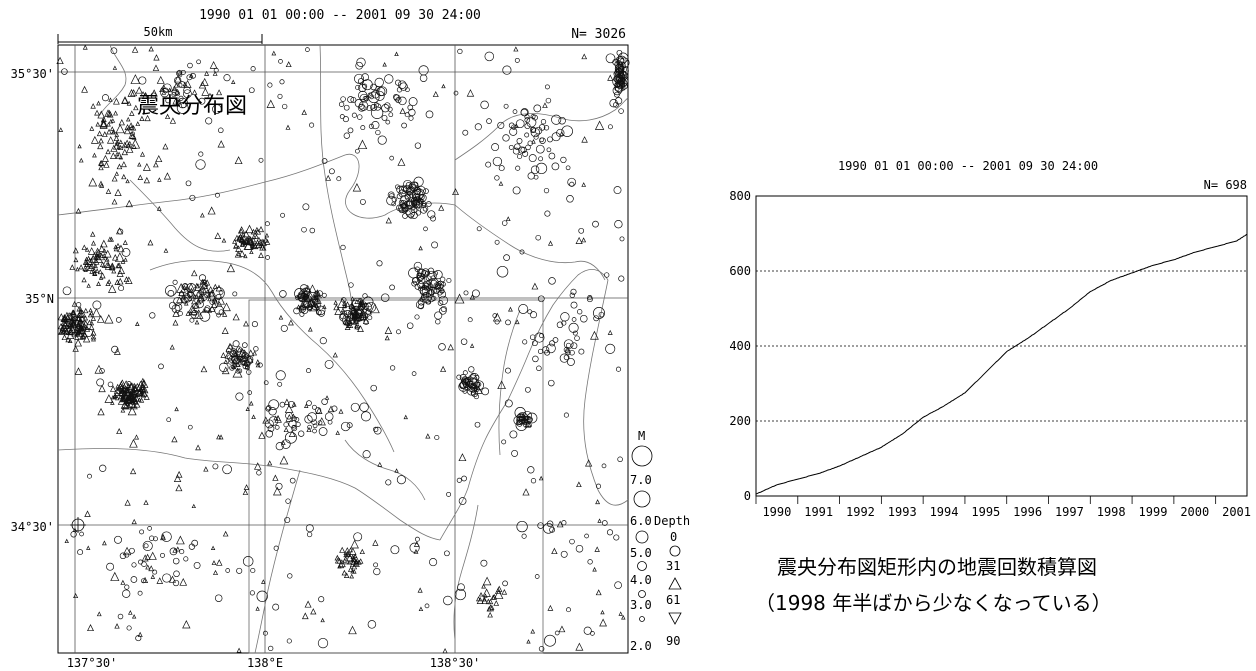 This screenshot has width=1256, height=671. Describe the element at coordinates (1194, 512) in the screenshot. I see `x-tick-label: 2000` at that location.